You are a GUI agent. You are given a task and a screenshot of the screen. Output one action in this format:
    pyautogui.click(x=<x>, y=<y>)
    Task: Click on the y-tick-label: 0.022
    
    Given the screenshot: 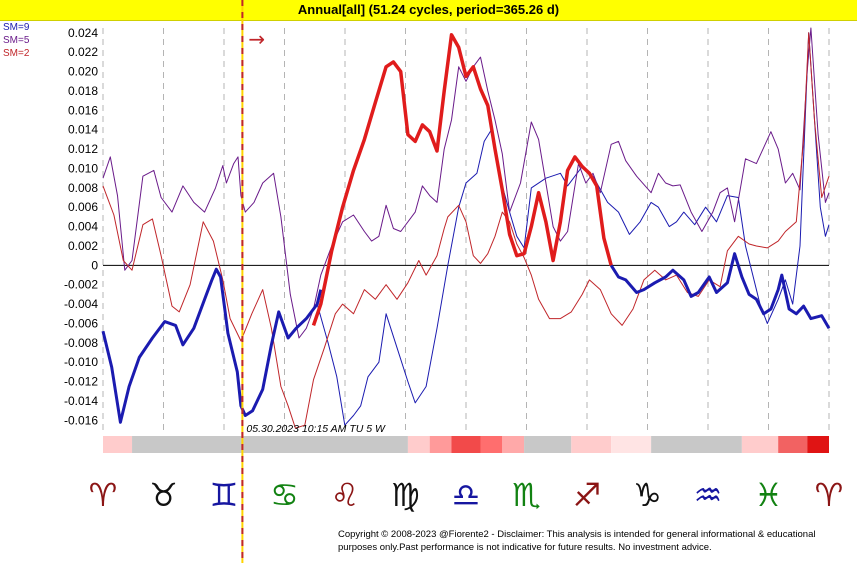 What is the action you would take?
    pyautogui.click(x=83, y=52)
    